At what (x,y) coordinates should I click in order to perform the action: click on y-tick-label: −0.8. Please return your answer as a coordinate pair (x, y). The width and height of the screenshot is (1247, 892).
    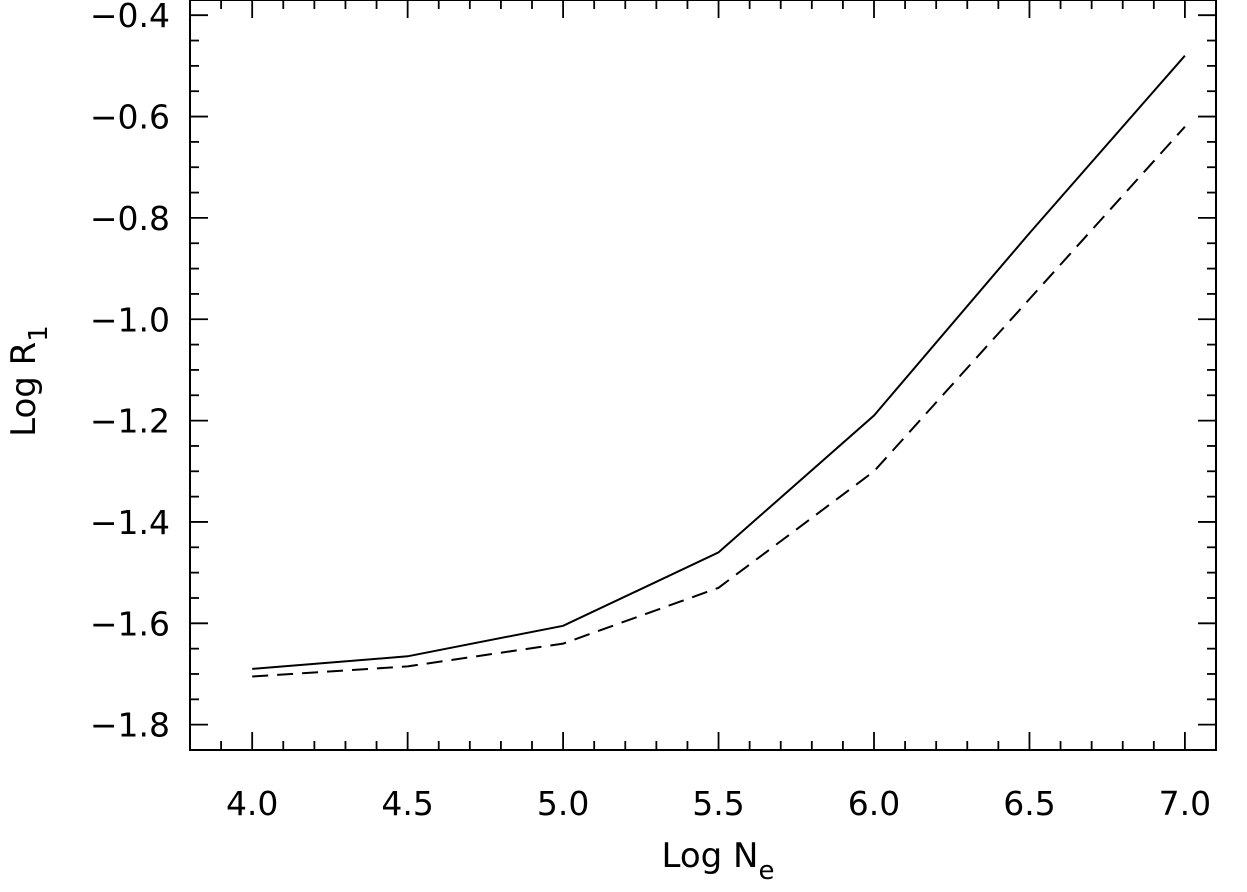
    Looking at the image, I should click on (130, 218).